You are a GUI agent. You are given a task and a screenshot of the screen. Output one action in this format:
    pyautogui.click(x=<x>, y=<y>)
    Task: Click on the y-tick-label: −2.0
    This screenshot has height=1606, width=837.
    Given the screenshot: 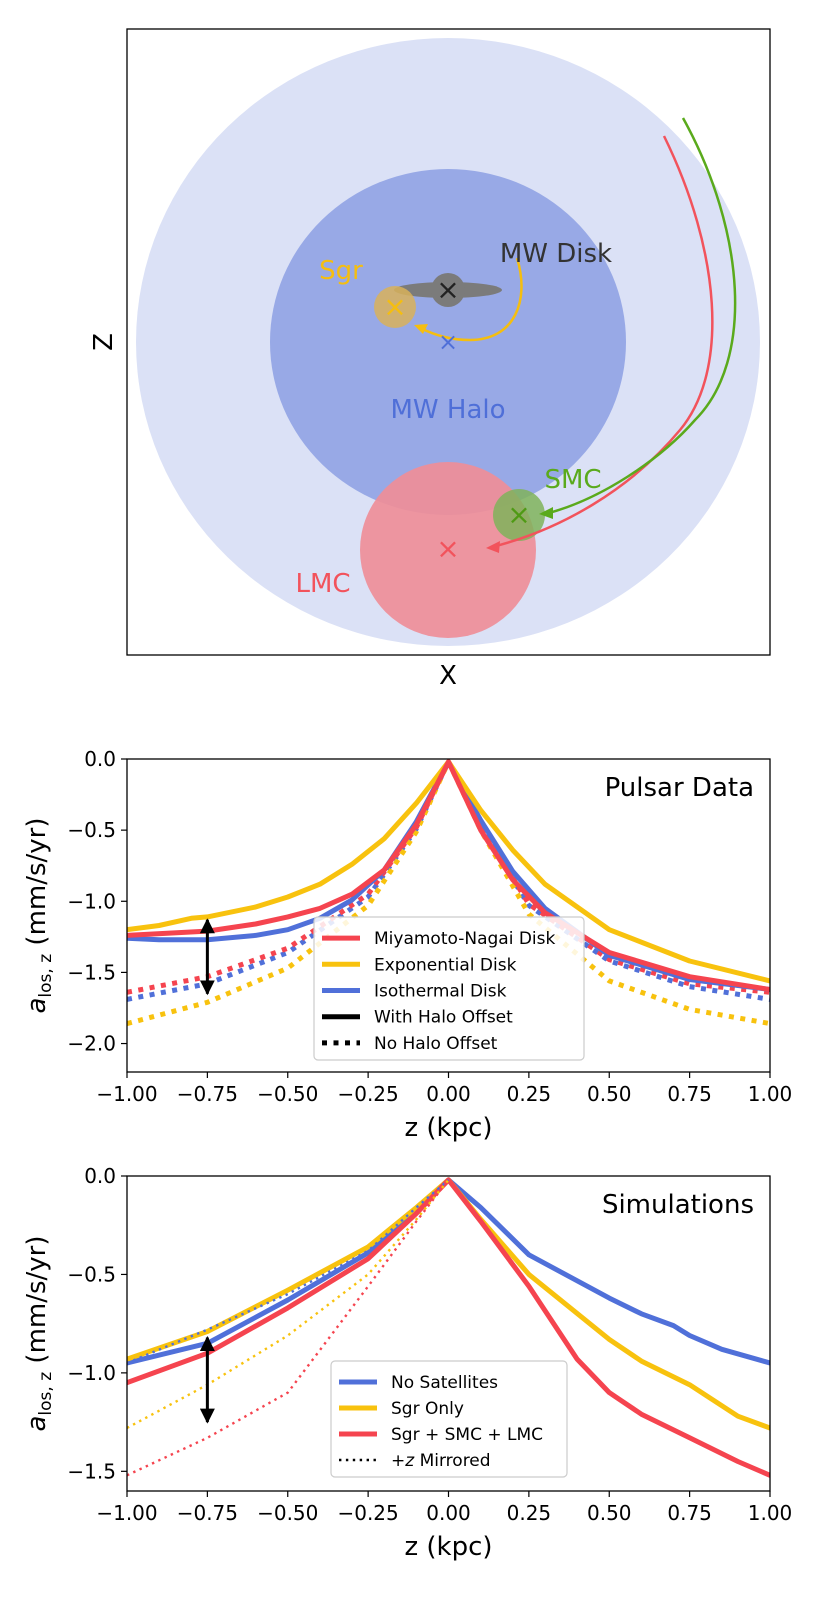 What is the action you would take?
    pyautogui.click(x=91, y=1044)
    